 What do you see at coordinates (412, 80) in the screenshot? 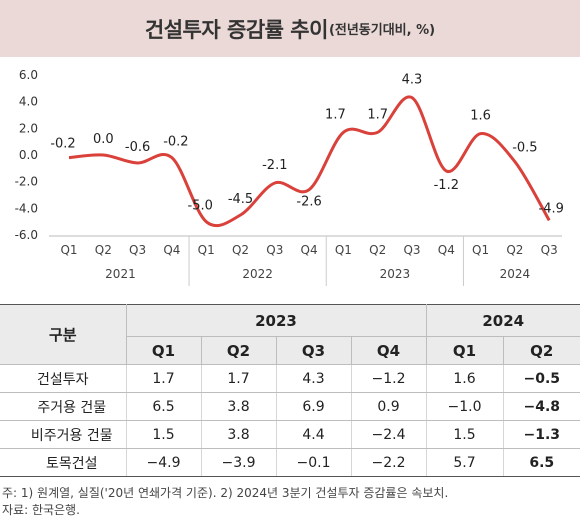
I see `data-label: 4.3` at bounding box center [412, 80].